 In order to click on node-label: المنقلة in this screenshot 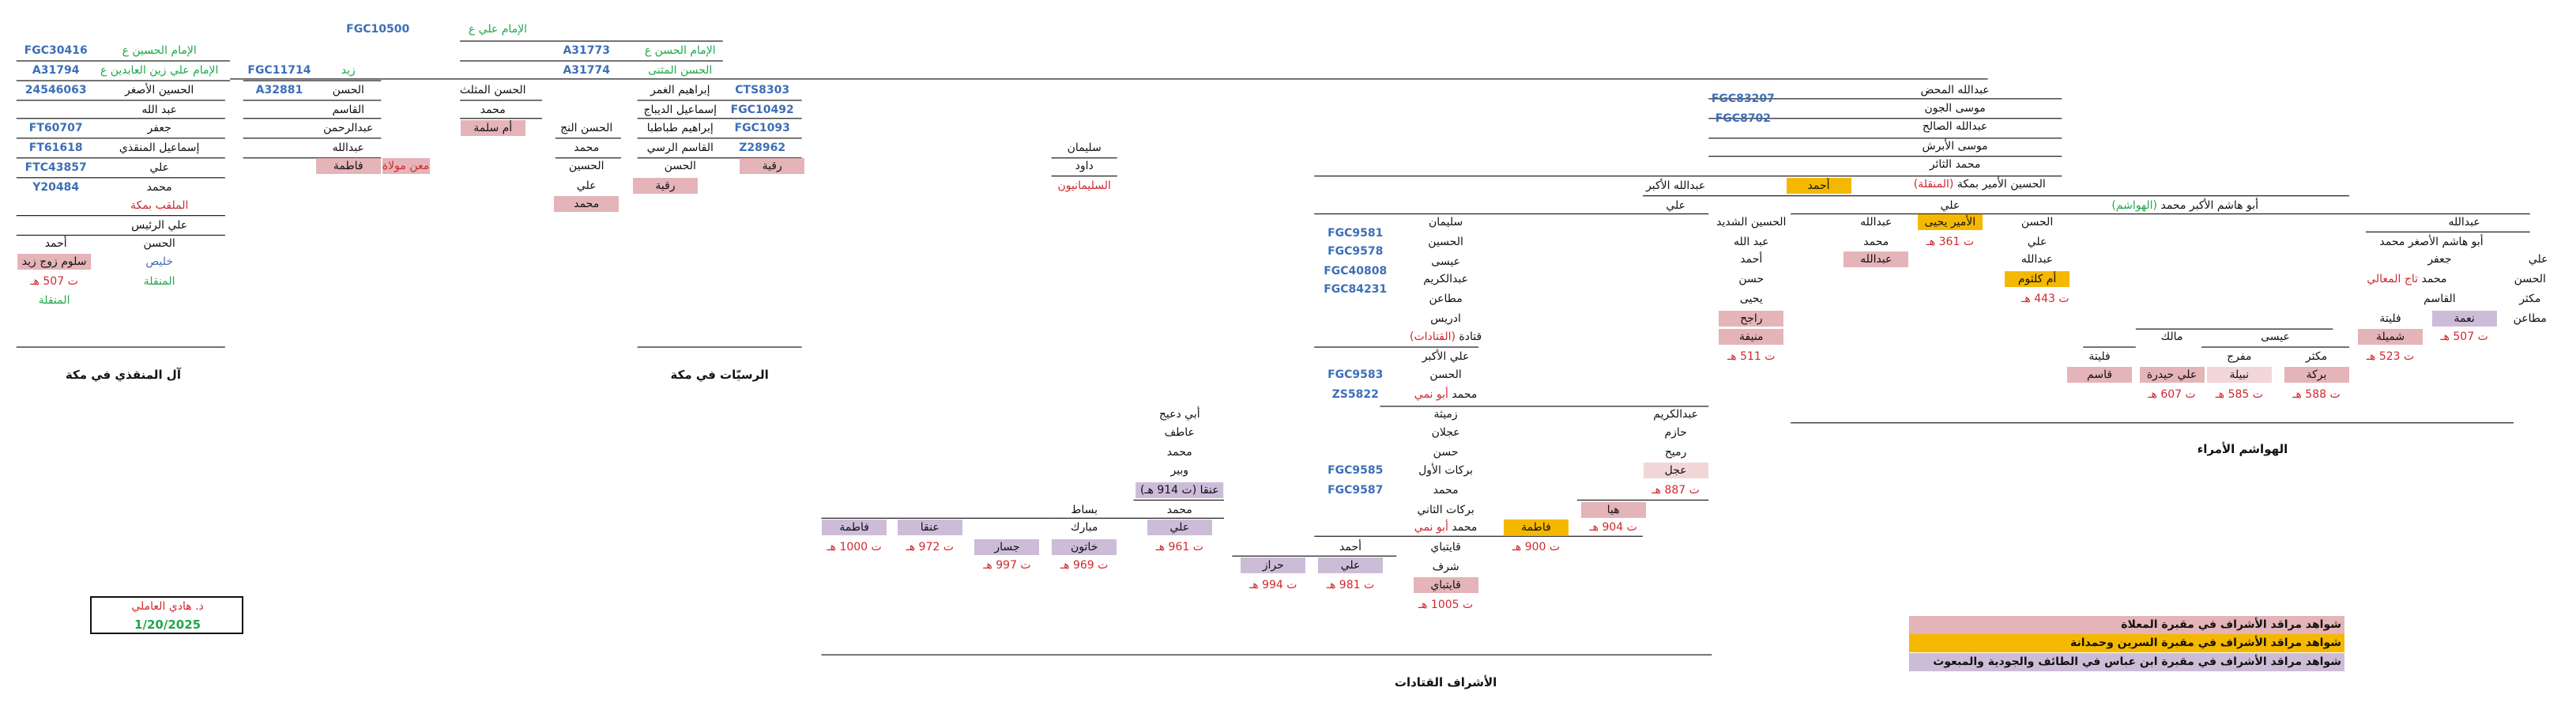, I will do `click(54, 301)`.